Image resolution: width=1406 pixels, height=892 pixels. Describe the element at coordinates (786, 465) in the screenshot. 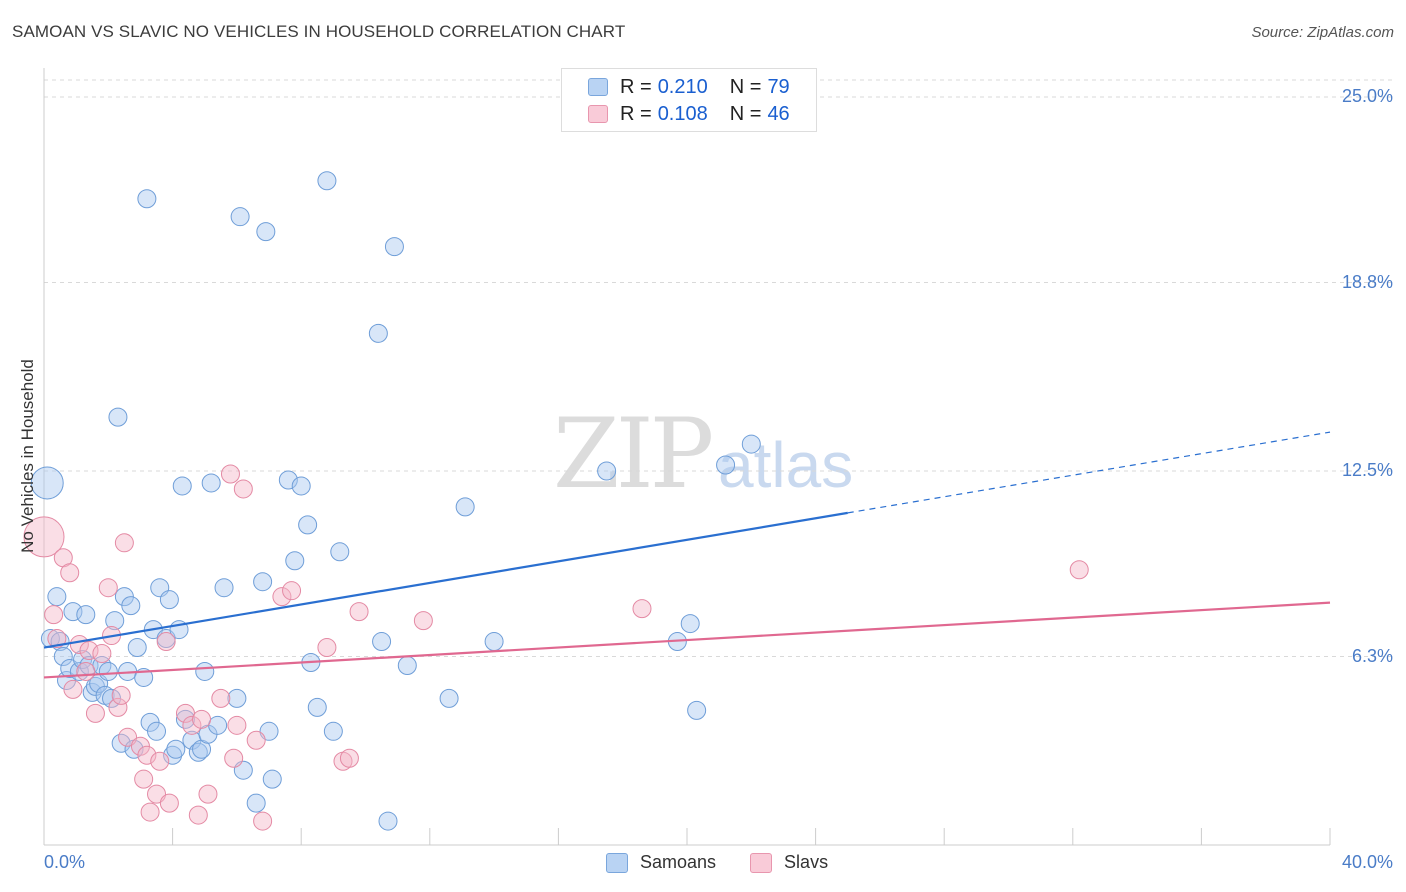

I see `watermark-atlas: atlas` at that location.